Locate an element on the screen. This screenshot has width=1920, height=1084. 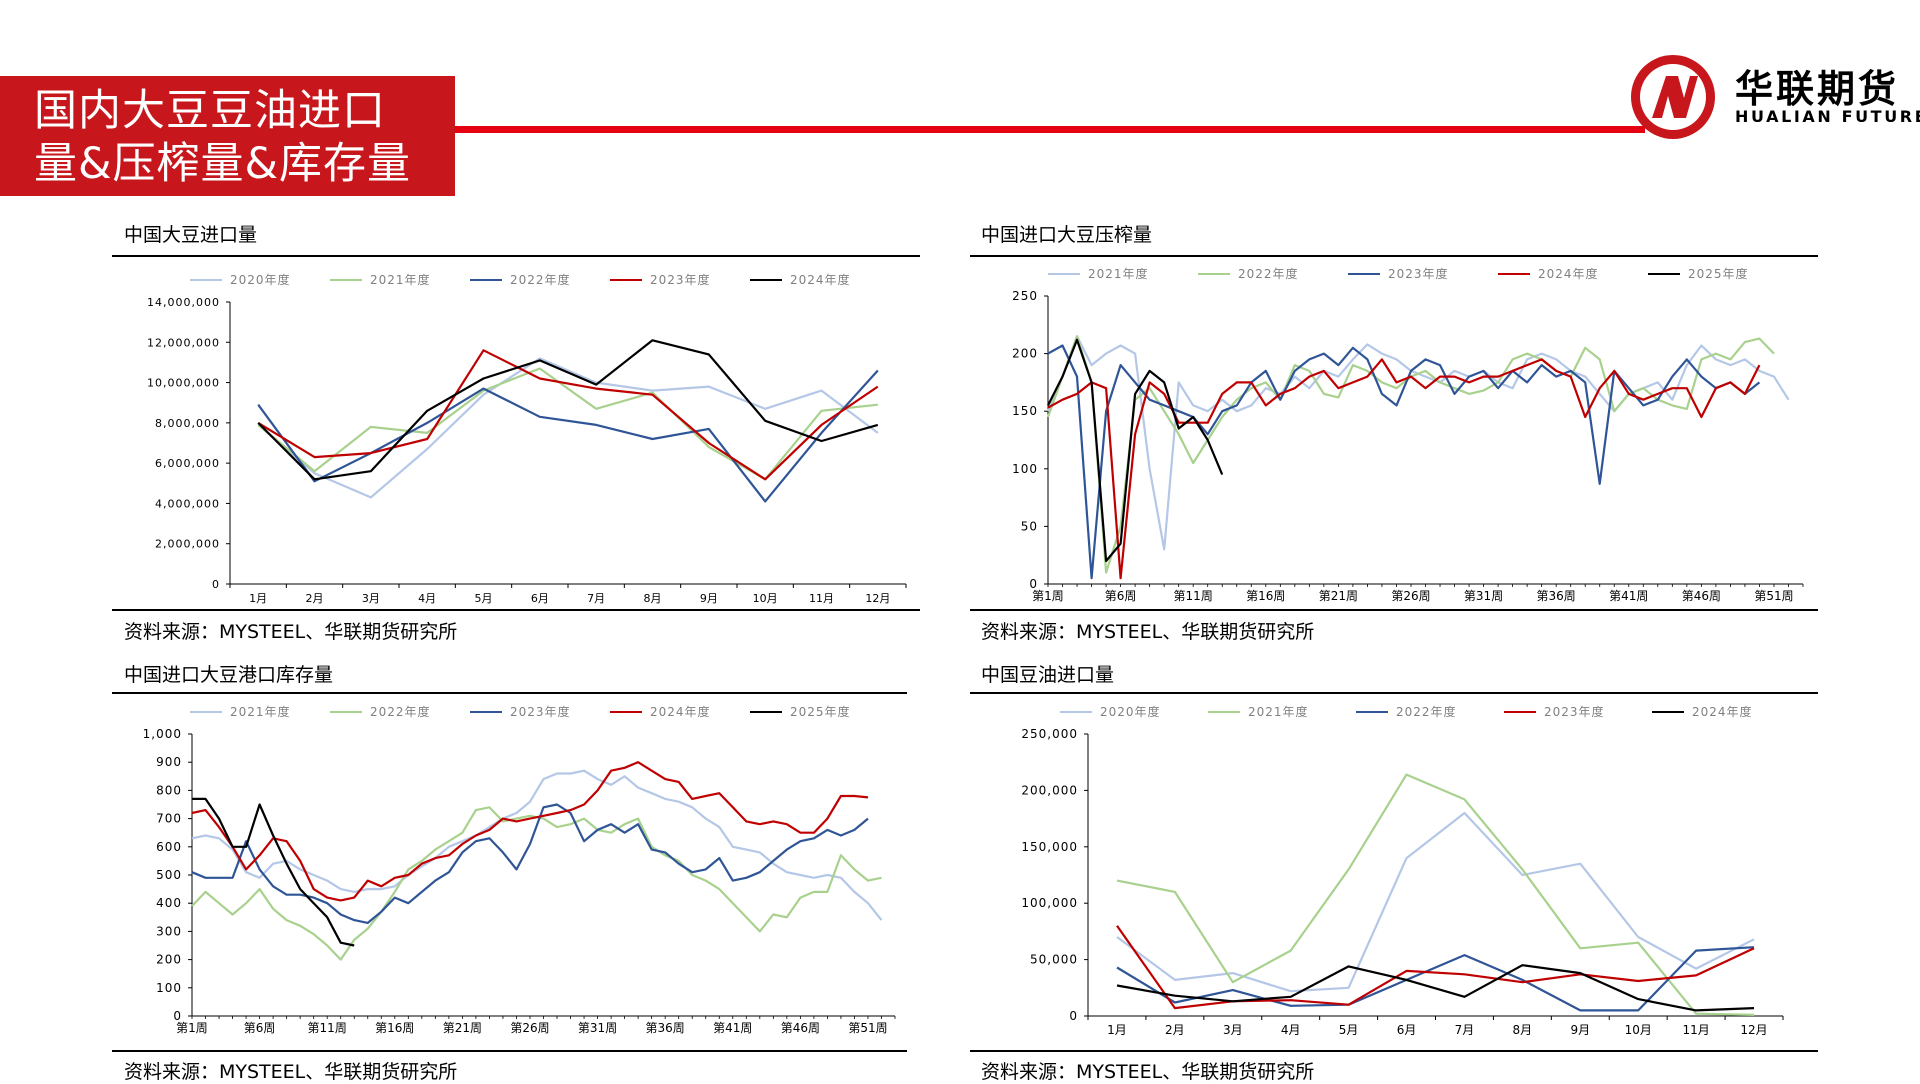
x-tick-label: 6月 is located at coordinates (1407, 1030).